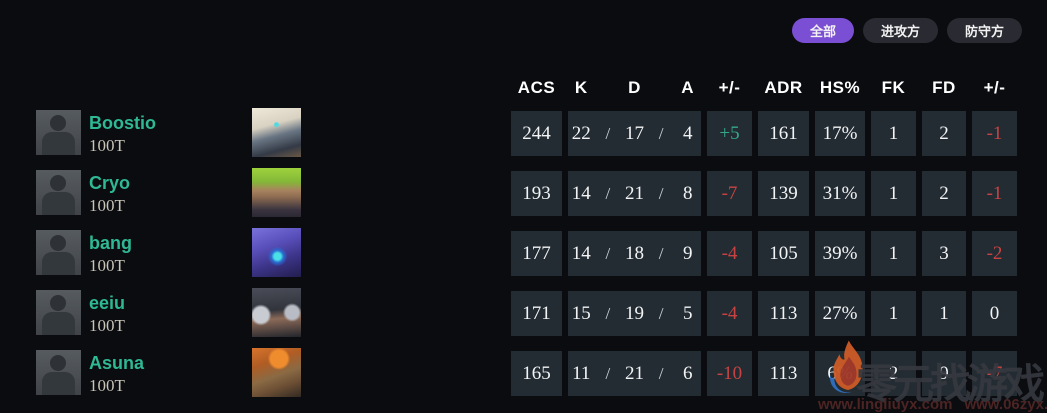 This screenshot has height=413, width=1047. What do you see at coordinates (536, 133) in the screenshot?
I see `acs-value: 244` at bounding box center [536, 133].